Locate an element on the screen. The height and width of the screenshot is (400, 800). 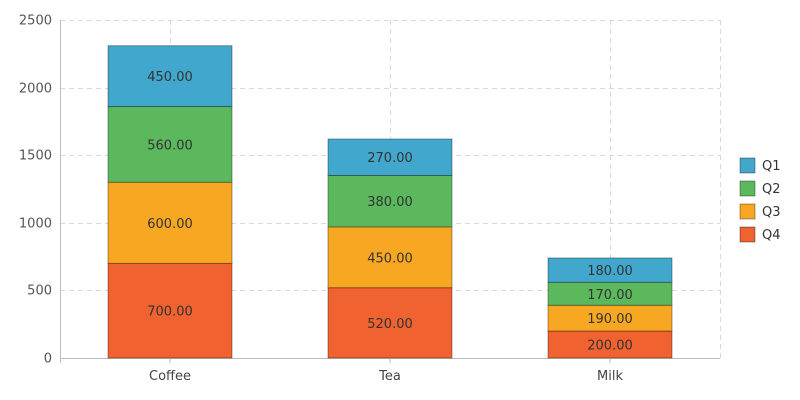
data-label: 560.00 is located at coordinates (170, 145).